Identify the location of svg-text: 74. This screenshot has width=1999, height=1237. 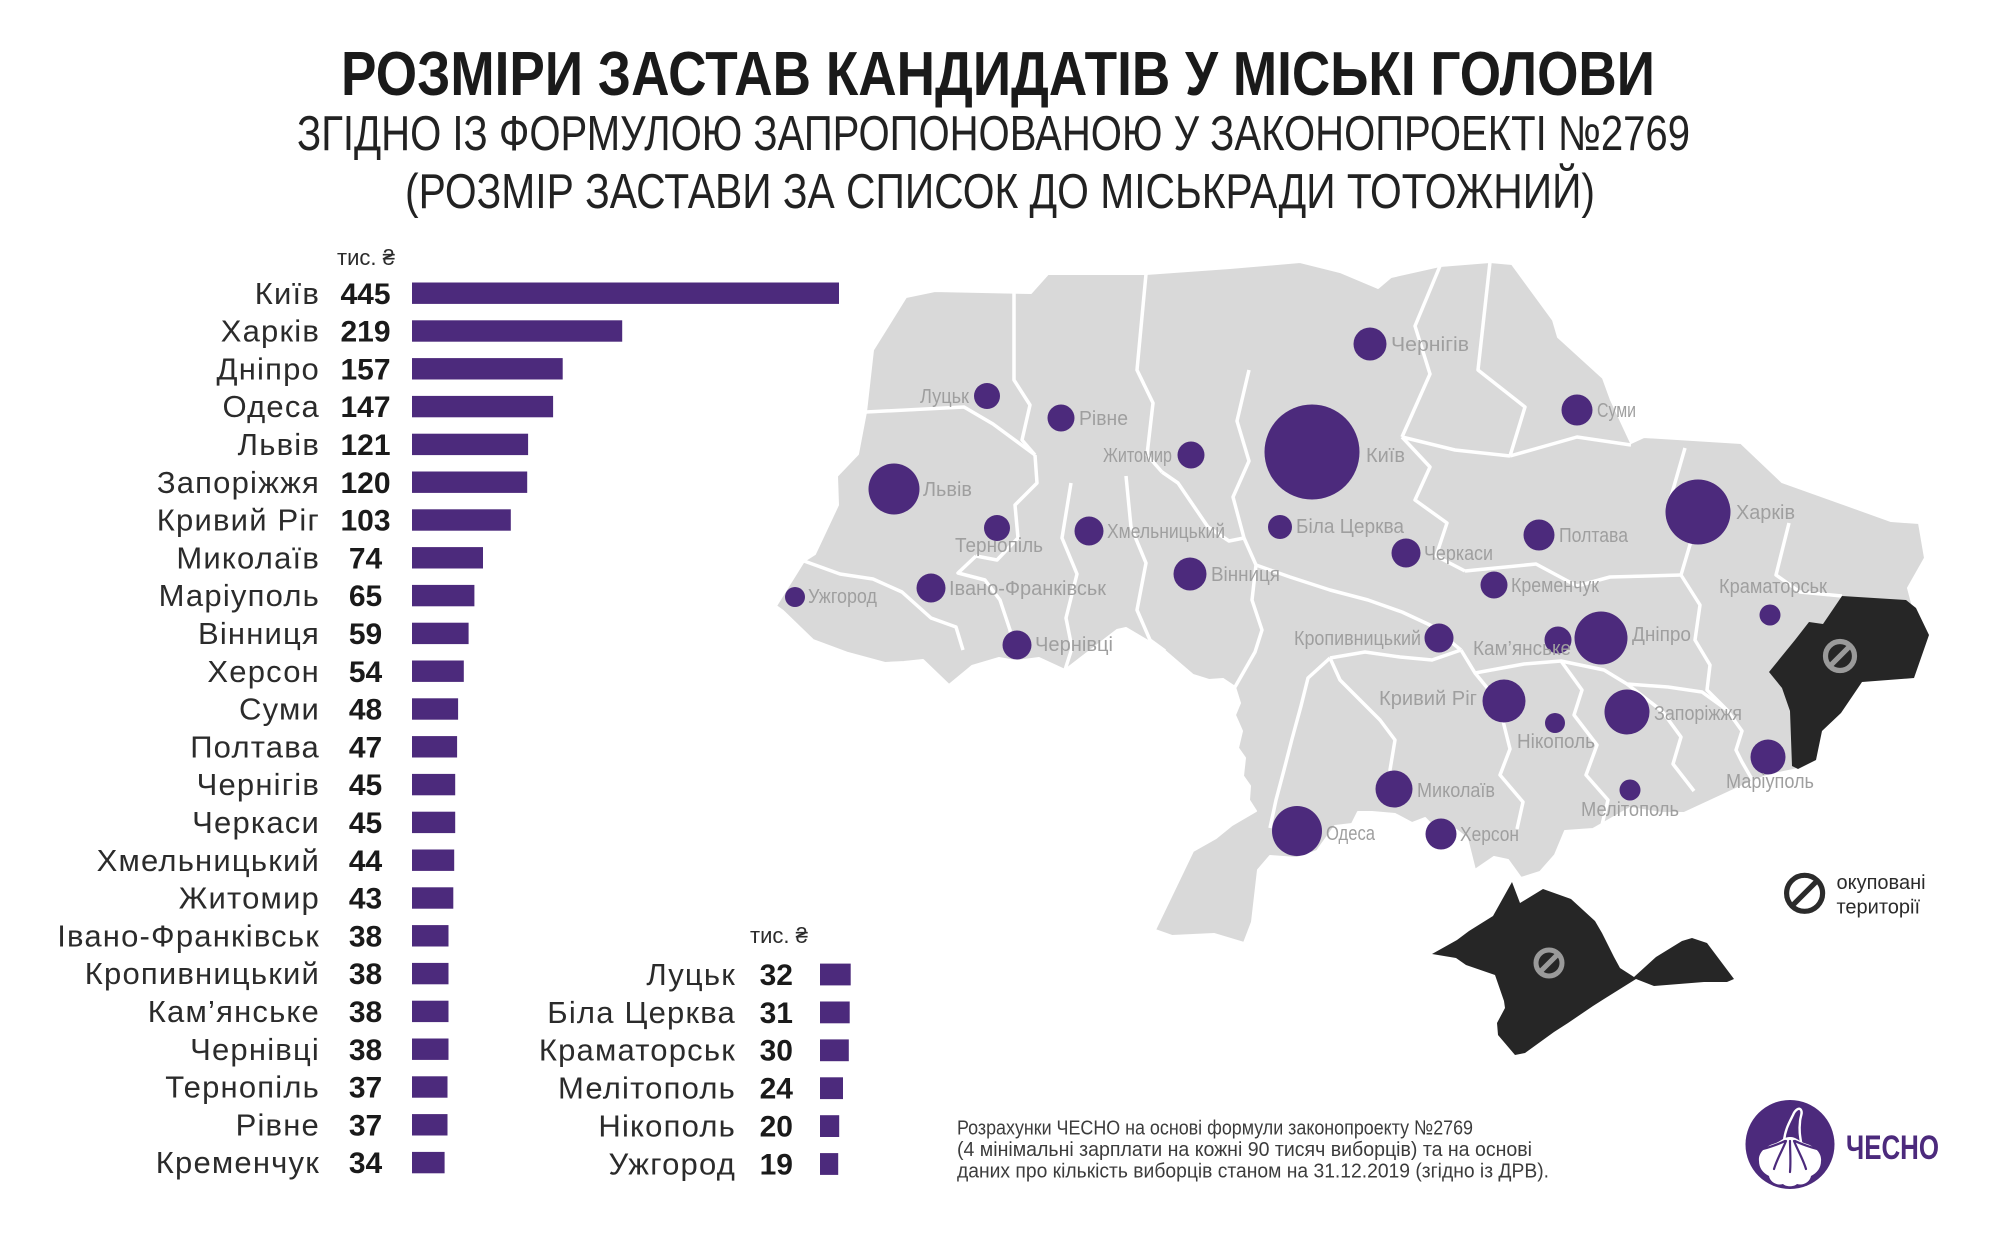
(366, 558).